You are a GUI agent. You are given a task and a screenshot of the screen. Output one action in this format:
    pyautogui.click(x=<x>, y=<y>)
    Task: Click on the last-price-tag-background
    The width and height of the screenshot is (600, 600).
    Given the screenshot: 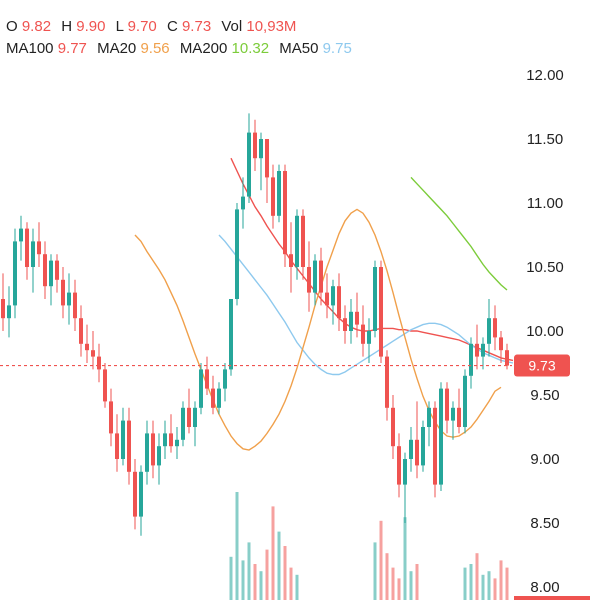 What is the action you would take?
    pyautogui.click(x=542, y=365)
    